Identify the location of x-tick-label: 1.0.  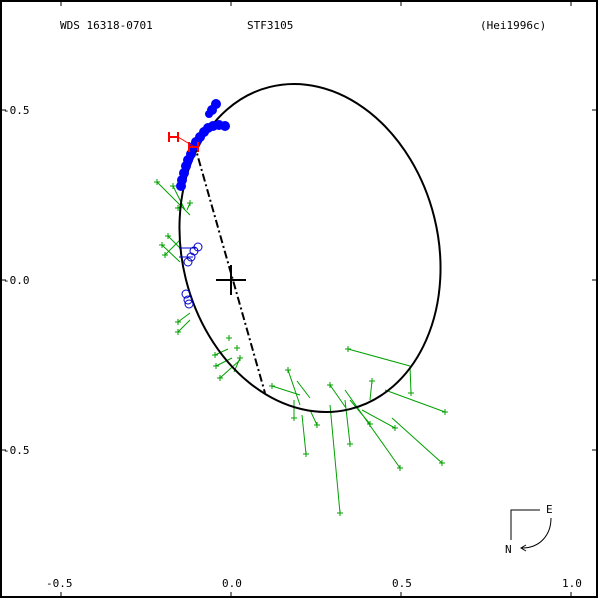
(572, 583).